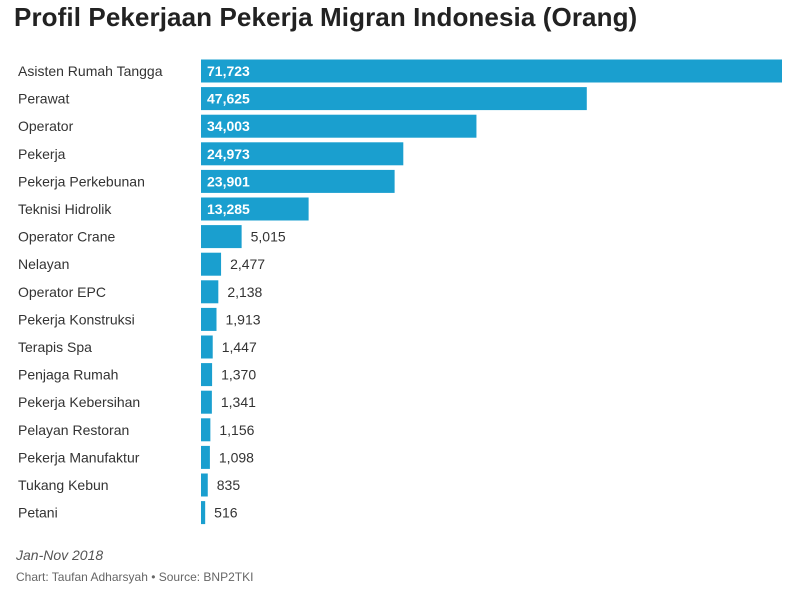 This screenshot has width=800, height=592. Describe the element at coordinates (229, 485) in the screenshot. I see `value-label: 835` at that location.